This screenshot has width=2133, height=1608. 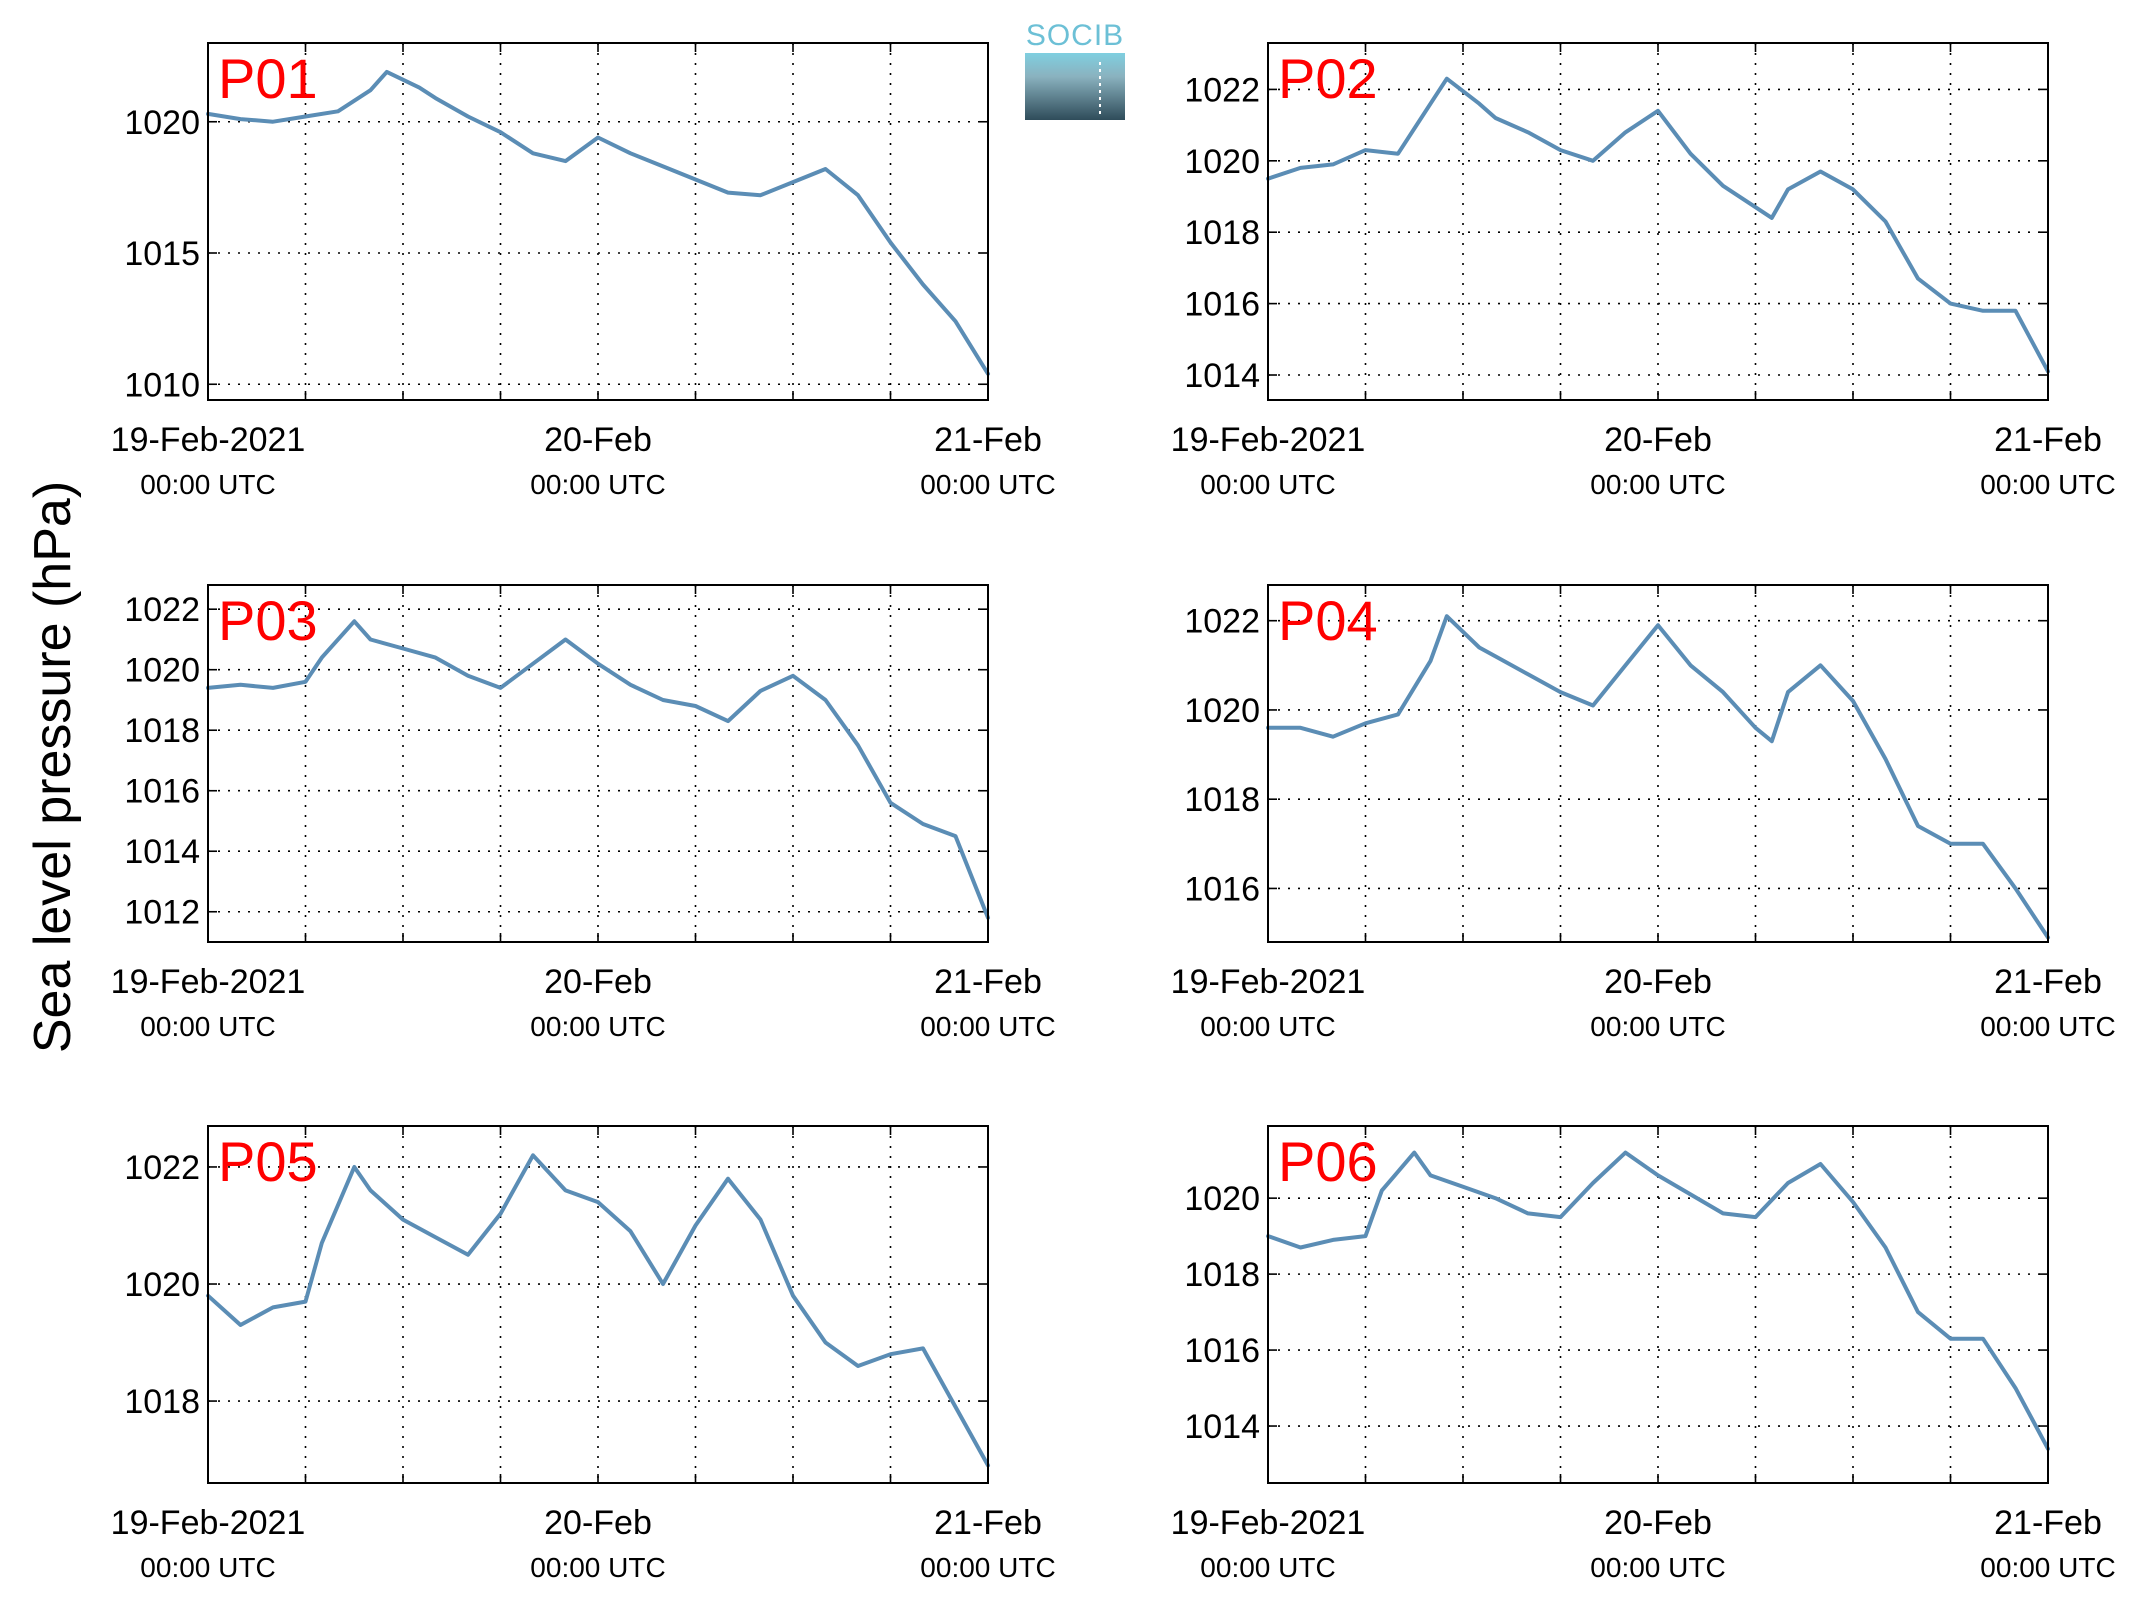 I want to click on socib-logo-text: SOCIB, so click(x=1075, y=35).